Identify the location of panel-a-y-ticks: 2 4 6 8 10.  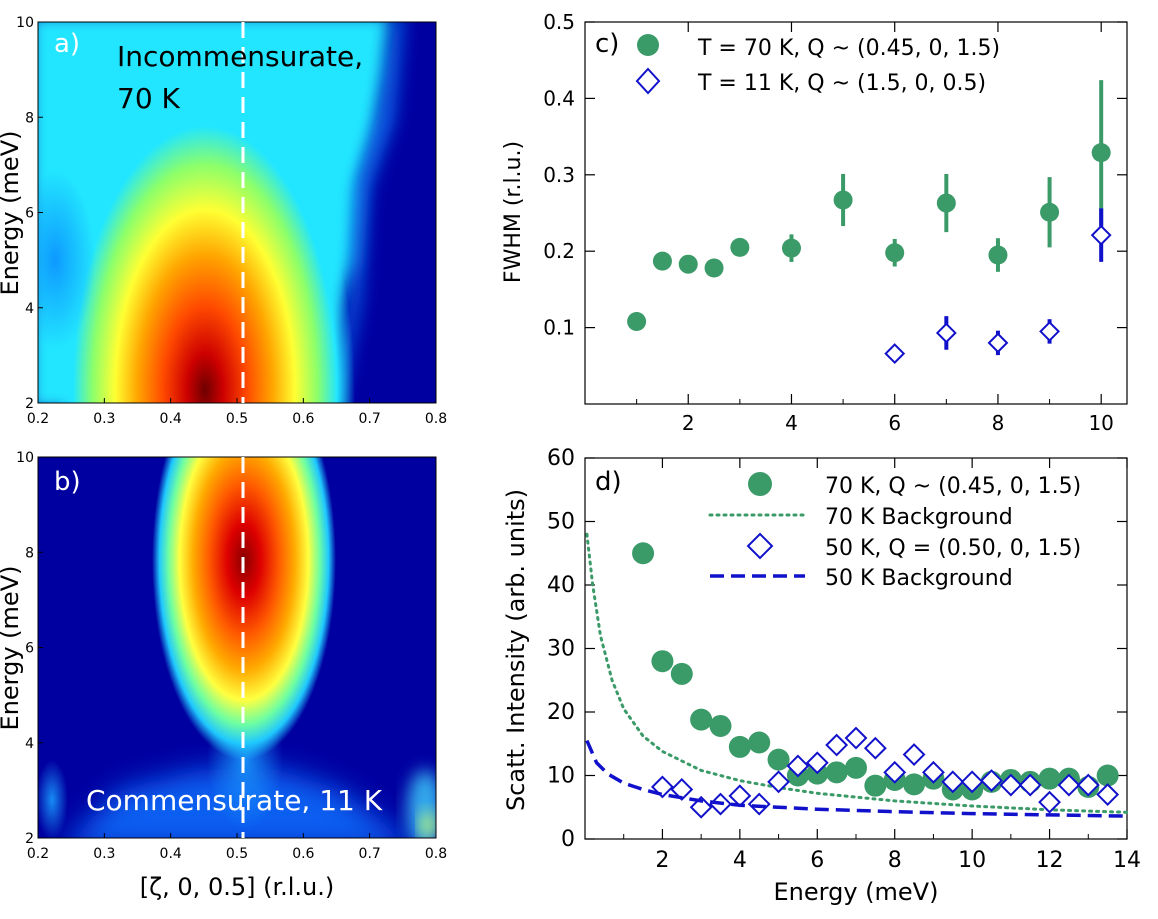
(29, 213).